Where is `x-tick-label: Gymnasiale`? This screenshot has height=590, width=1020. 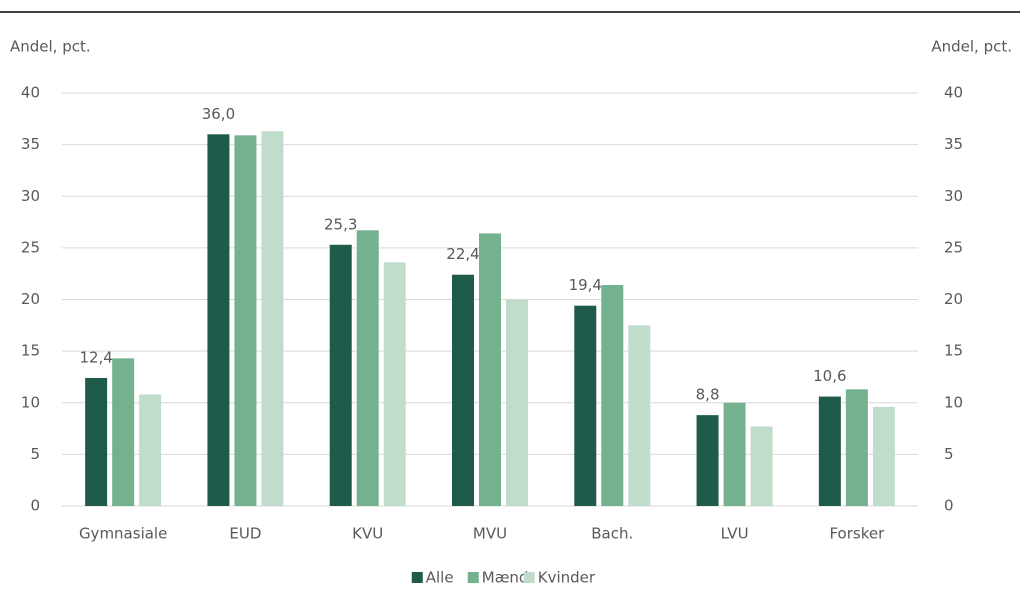
x-tick-label: Gymnasiale is located at coordinates (123, 534).